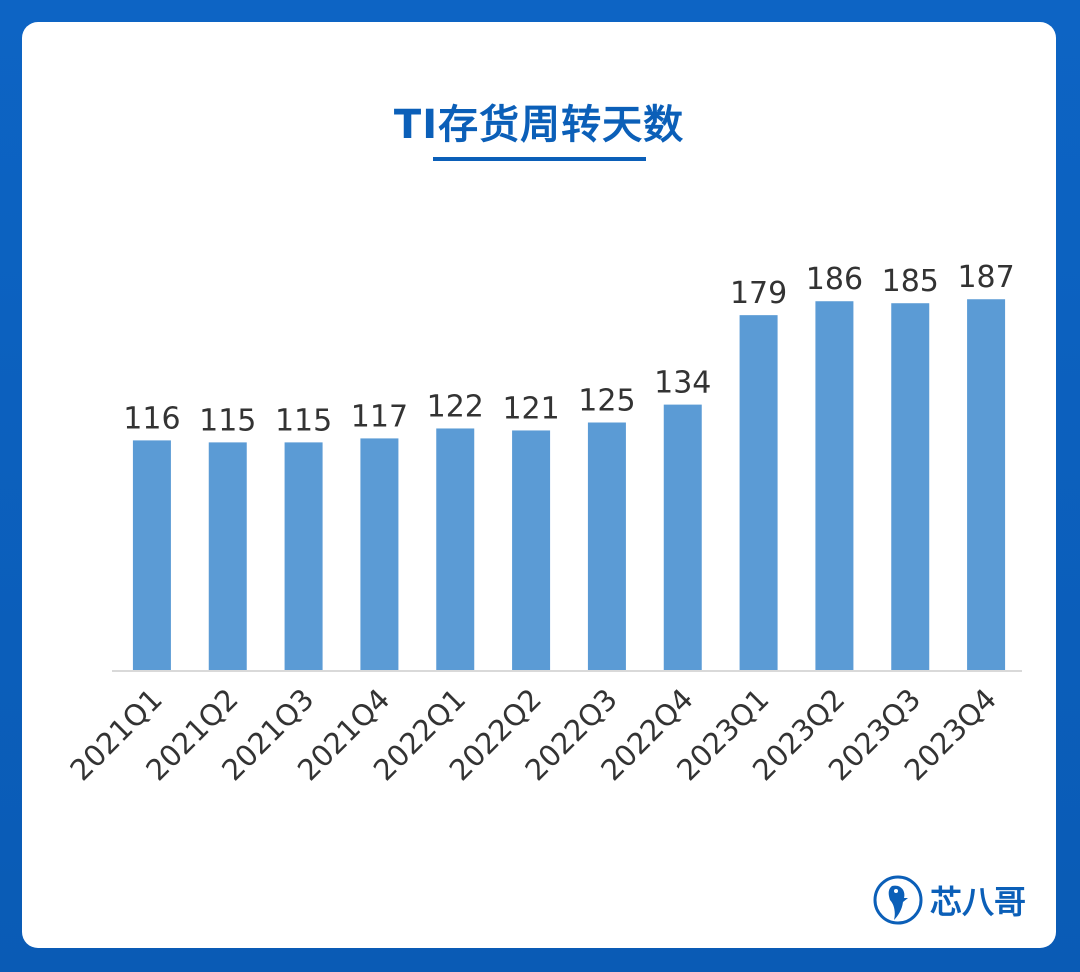 The height and width of the screenshot is (972, 1080). What do you see at coordinates (606, 546) in the screenshot?
I see `bar-2022Q3` at bounding box center [606, 546].